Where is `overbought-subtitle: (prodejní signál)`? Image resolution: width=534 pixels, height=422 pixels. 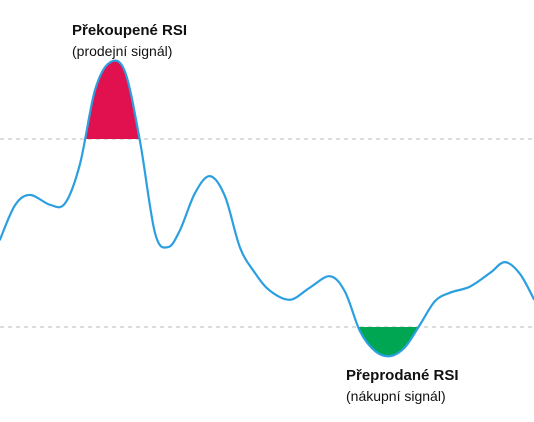 overbought-subtitle: (prodejní signál) is located at coordinates (122, 51).